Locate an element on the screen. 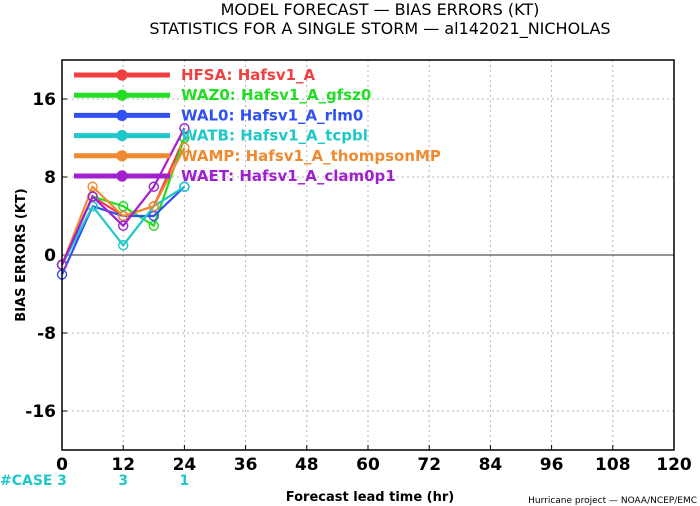 Image resolution: width=700 pixels, height=506 pixels. legend-entry: WAMP: Hafsv1_A_thompsonMP is located at coordinates (311, 156).